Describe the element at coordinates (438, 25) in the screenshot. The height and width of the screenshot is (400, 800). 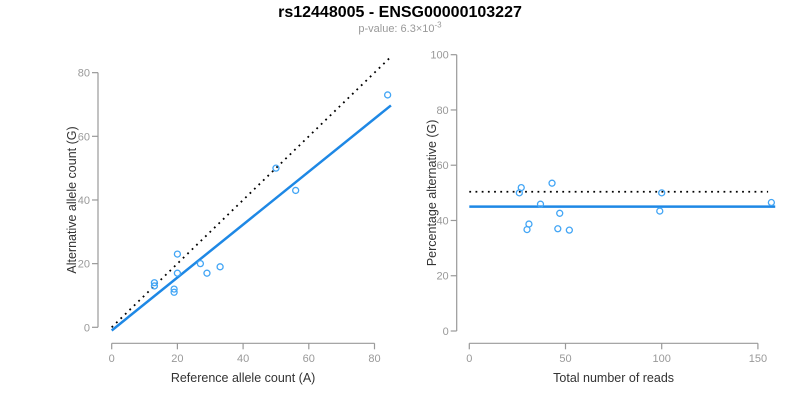
I see `subtitle-exponent: -3` at that location.